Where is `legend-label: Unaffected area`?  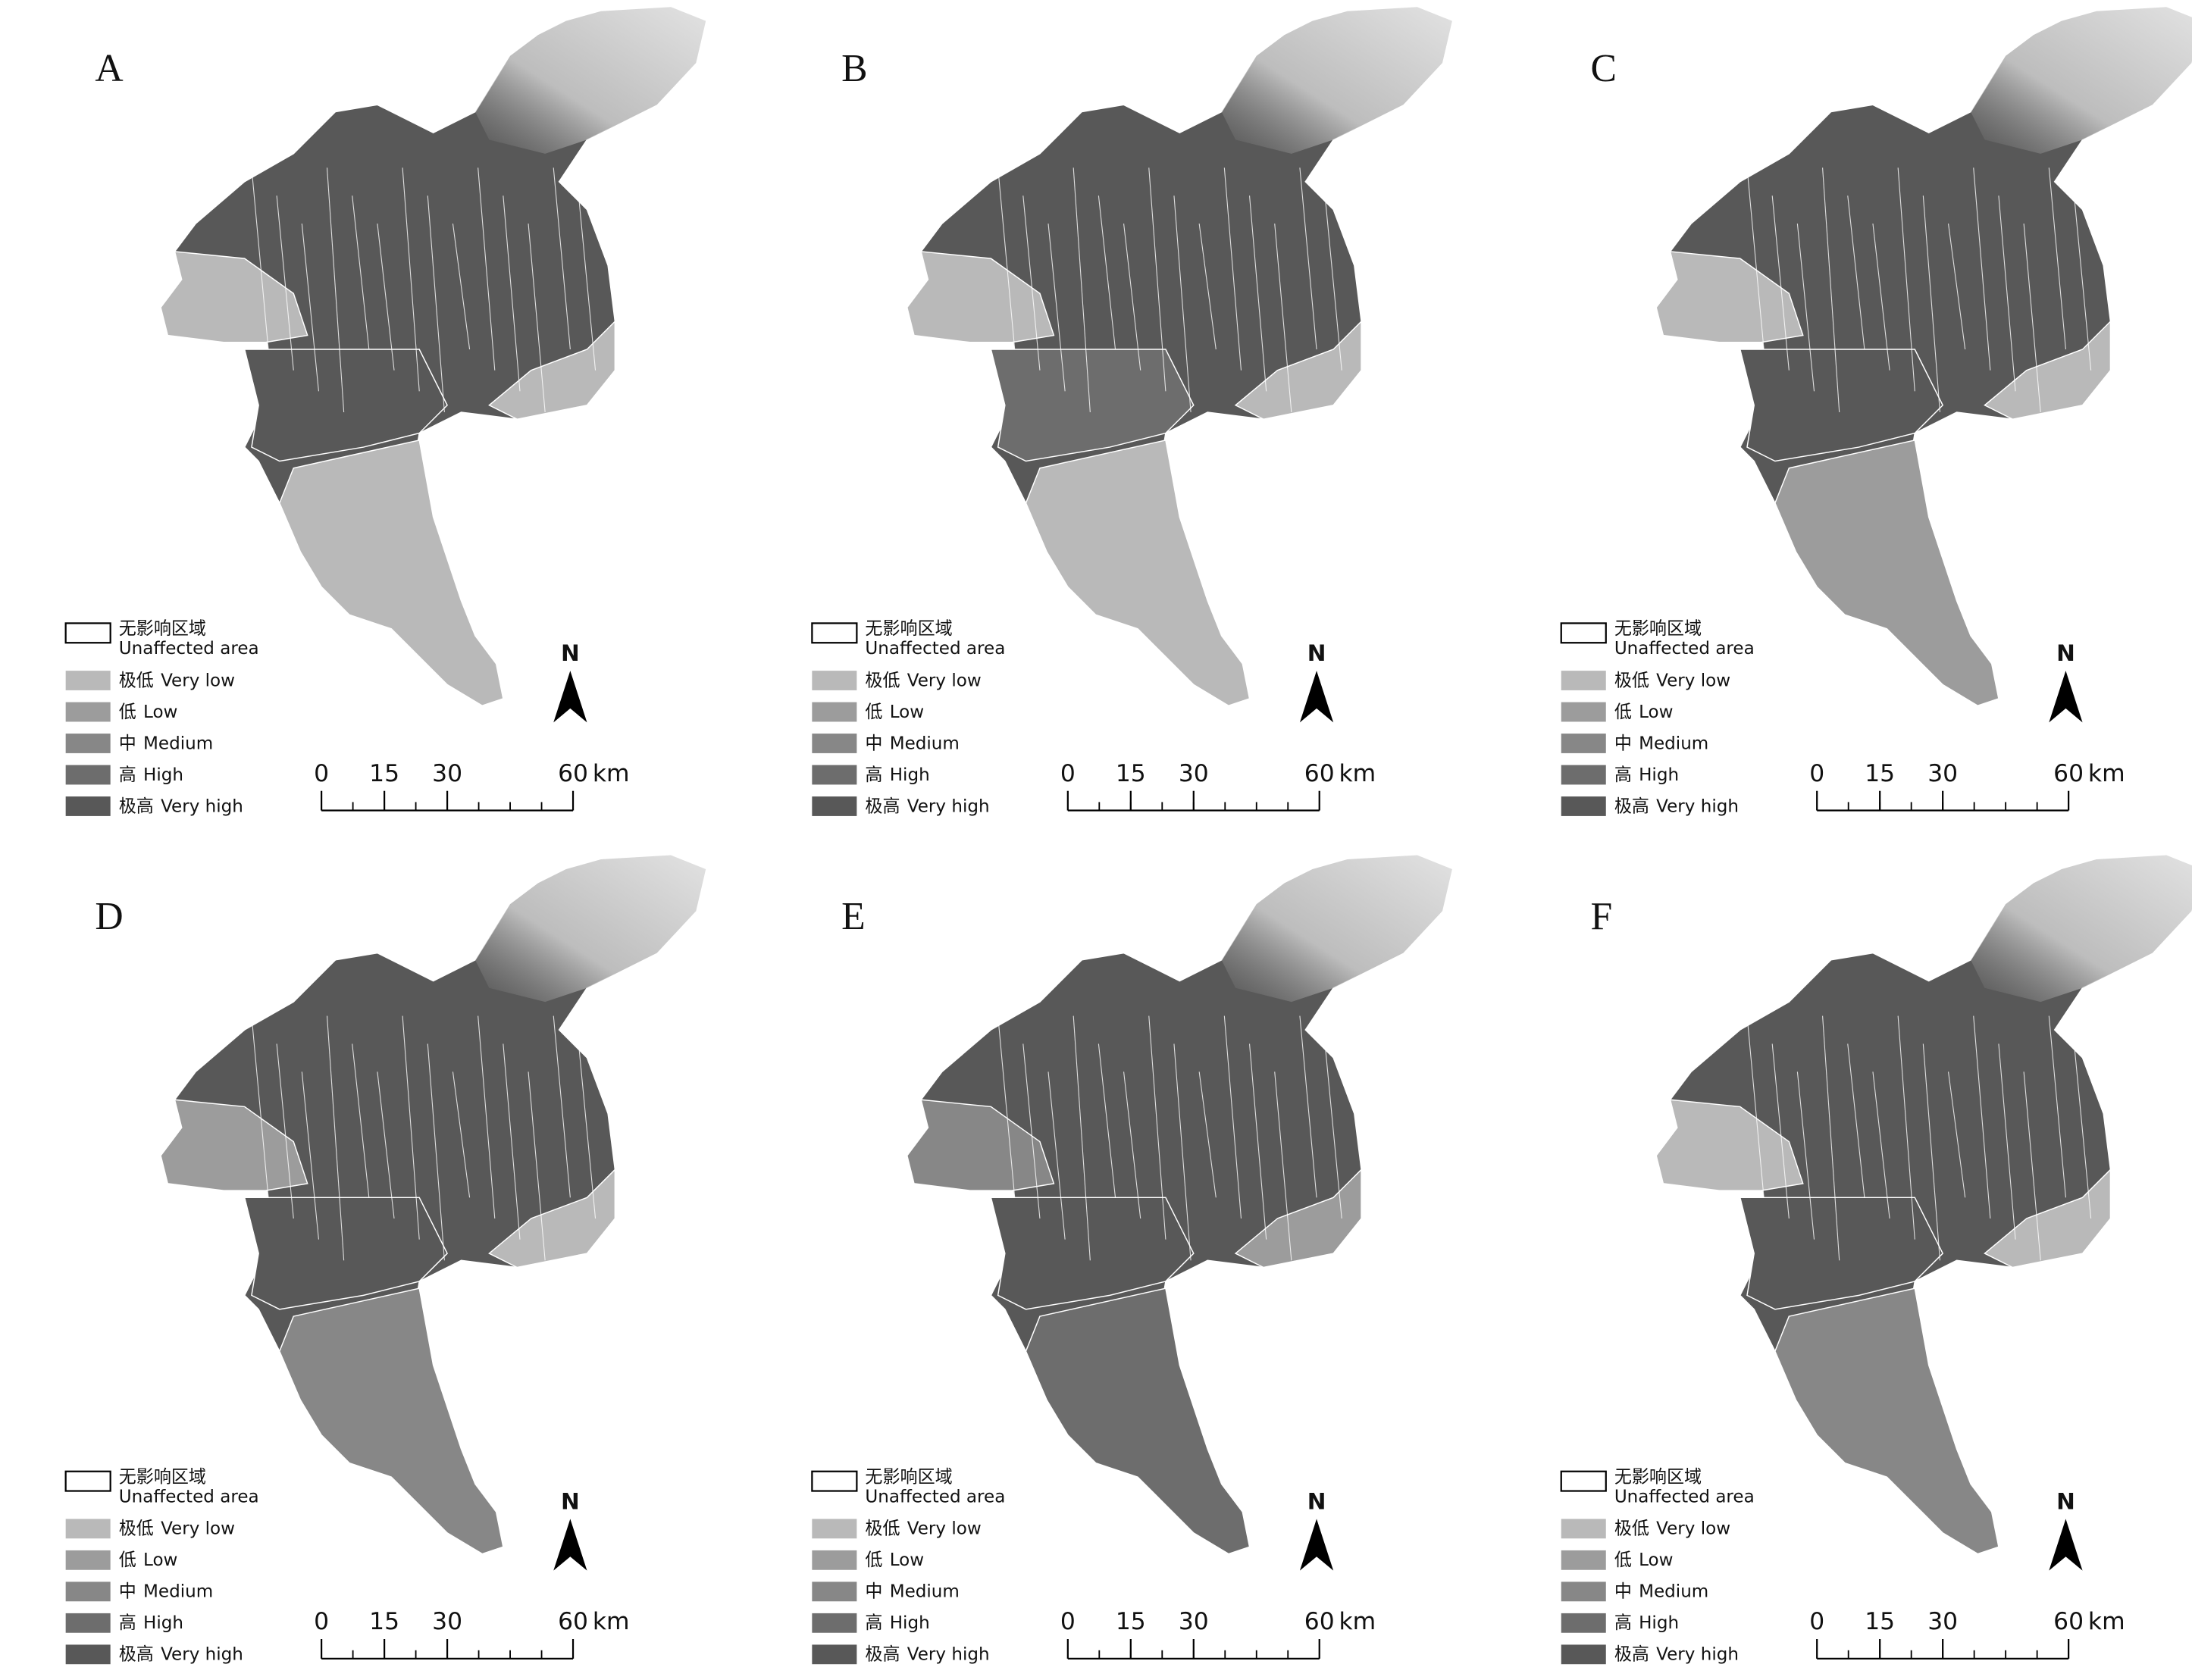
legend-label: Unaffected area is located at coordinates (1684, 1496).